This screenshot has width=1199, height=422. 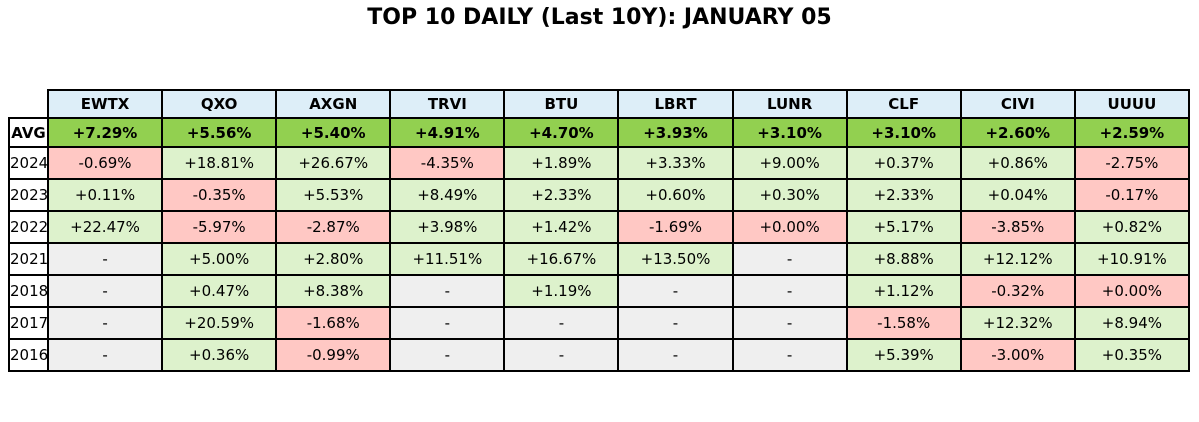 What do you see at coordinates (1132, 195) in the screenshot?
I see `cell-2023-UUUU: -0.17%` at bounding box center [1132, 195].